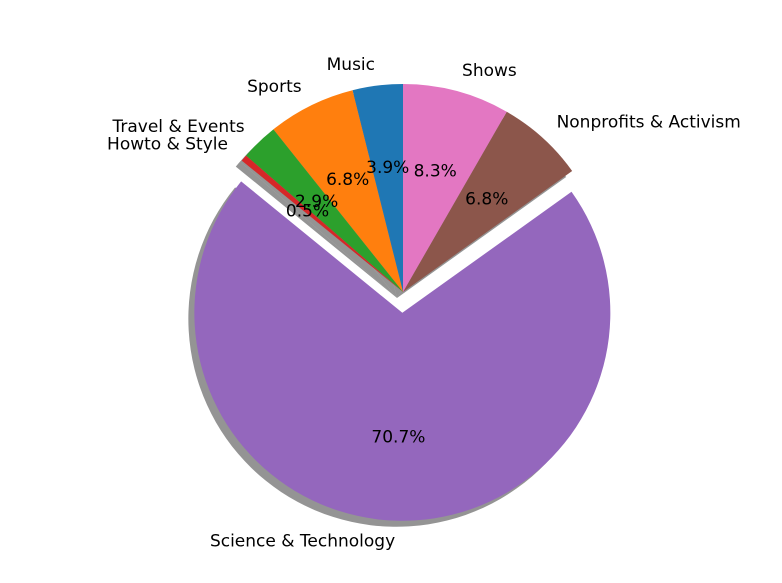 The height and width of the screenshot is (583, 782). Describe the element at coordinates (486, 199) in the screenshot. I see `percent-nonprofits-and-activism: 6.8%` at that location.